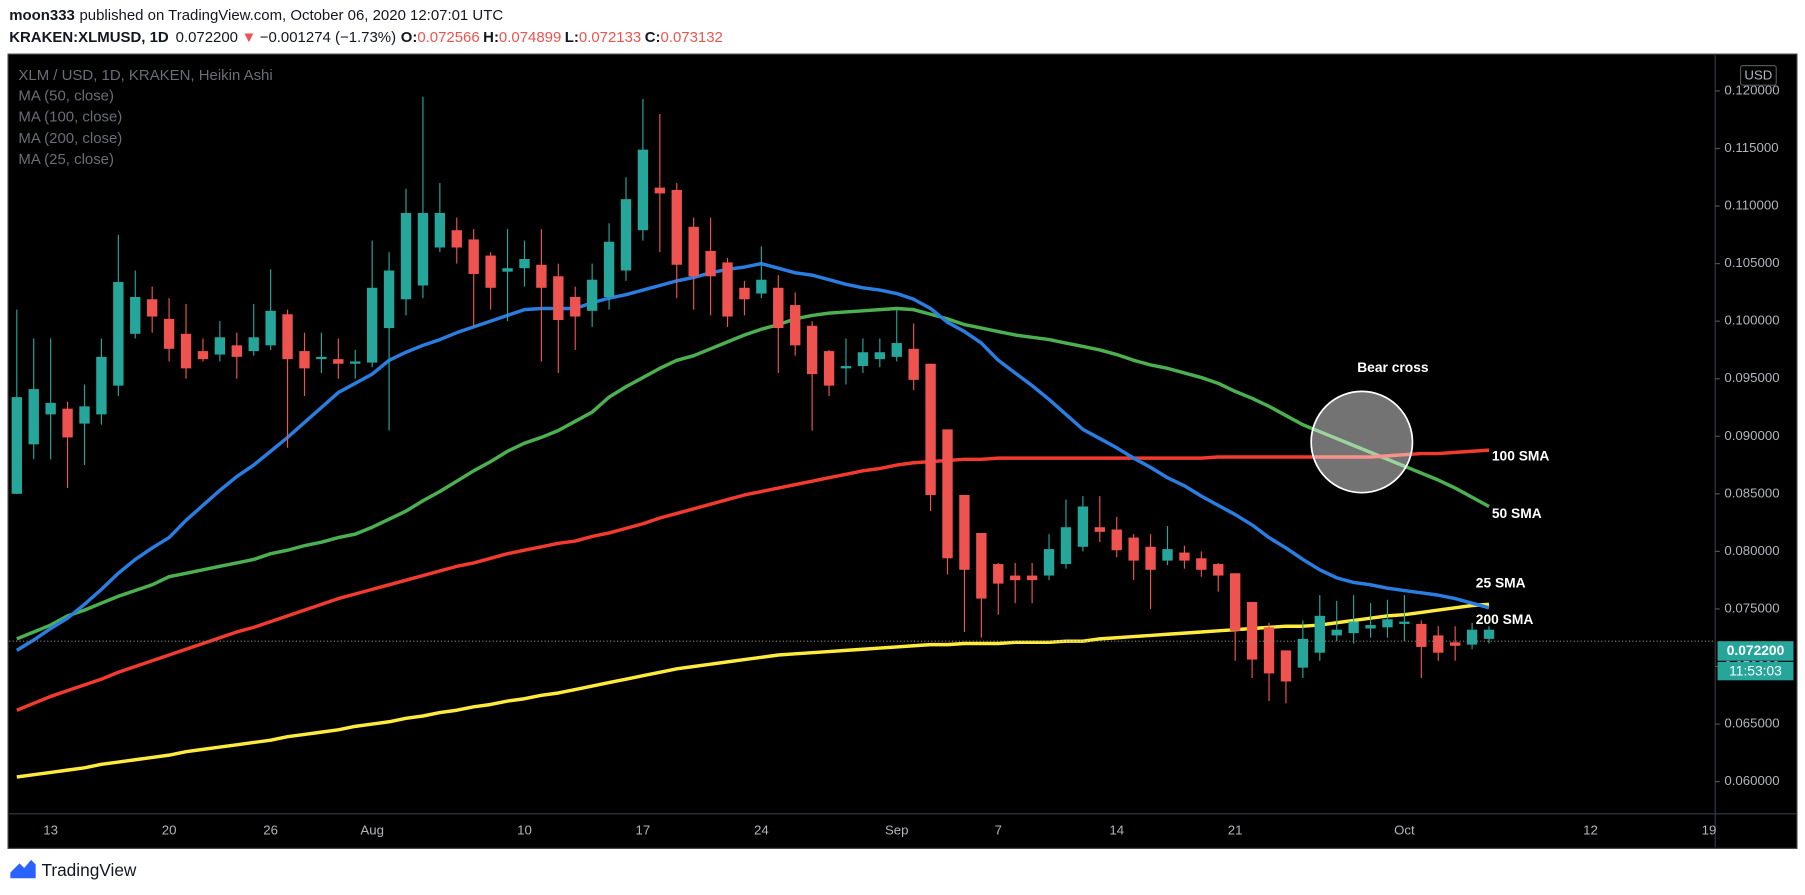 Image resolution: width=1805 pixels, height=895 pixels. I want to click on countdown-box, so click(1755, 671).